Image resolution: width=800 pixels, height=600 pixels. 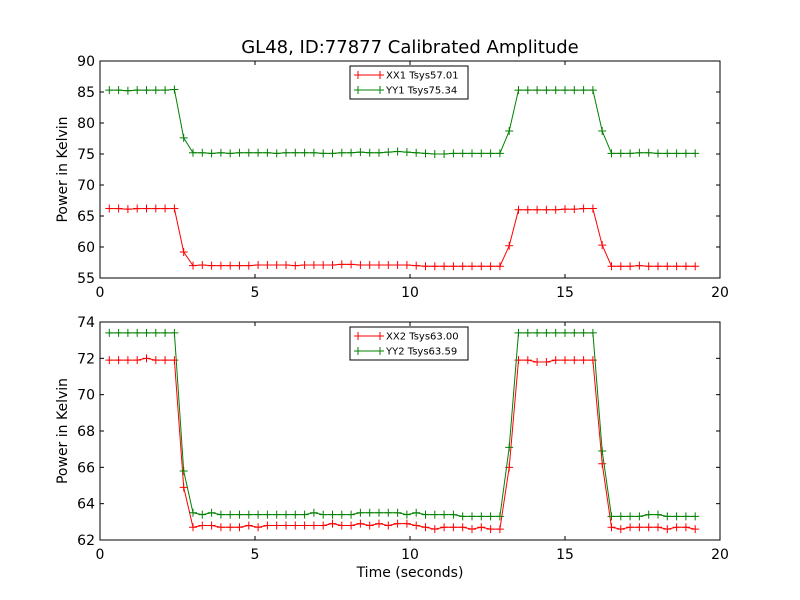 What do you see at coordinates (422, 76) in the screenshot?
I see `top-legend-label-1: XX1 Tsys57.01` at bounding box center [422, 76].